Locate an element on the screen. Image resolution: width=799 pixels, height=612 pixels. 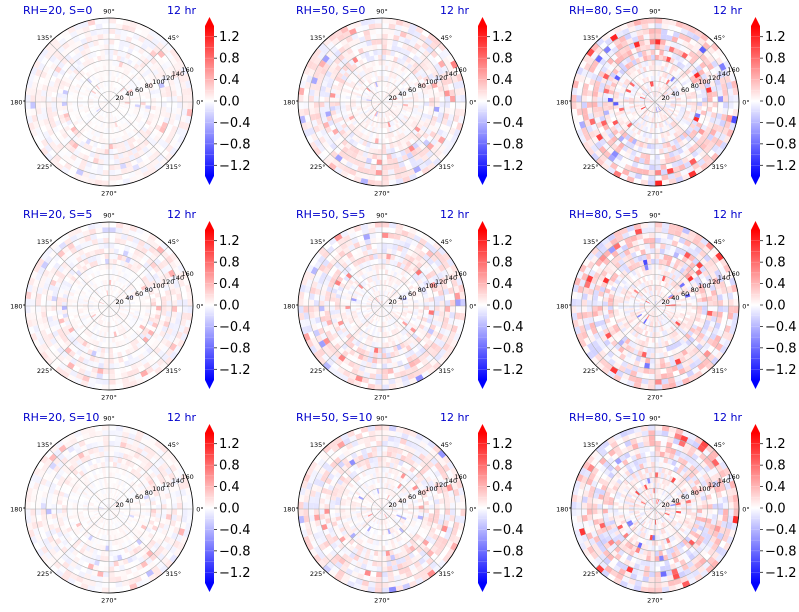
colorbar-tick-label: 0.0 is located at coordinates (229, 102).